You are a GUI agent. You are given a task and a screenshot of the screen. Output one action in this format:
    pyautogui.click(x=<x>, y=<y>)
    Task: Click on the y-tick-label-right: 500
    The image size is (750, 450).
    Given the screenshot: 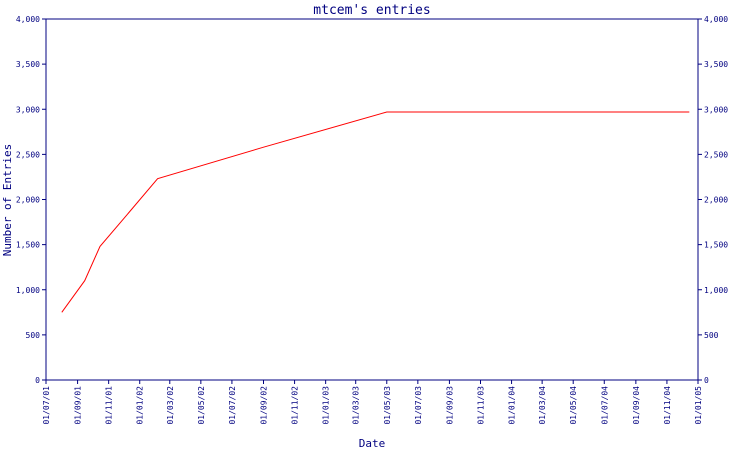 What is the action you would take?
    pyautogui.click(x=711, y=335)
    